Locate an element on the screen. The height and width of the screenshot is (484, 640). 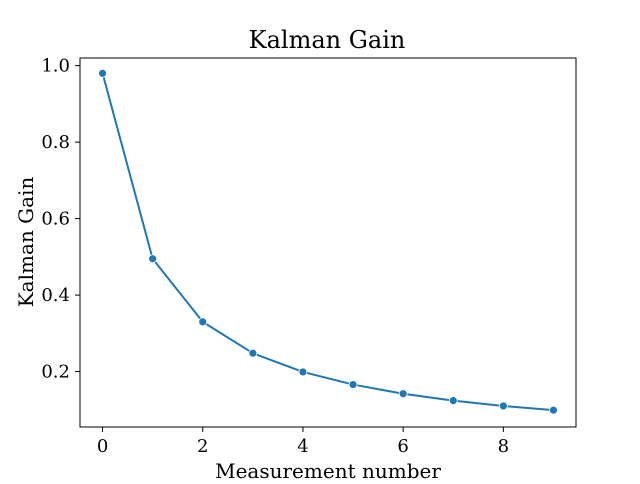
y-tick-label: 1.0 is located at coordinates (55, 66).